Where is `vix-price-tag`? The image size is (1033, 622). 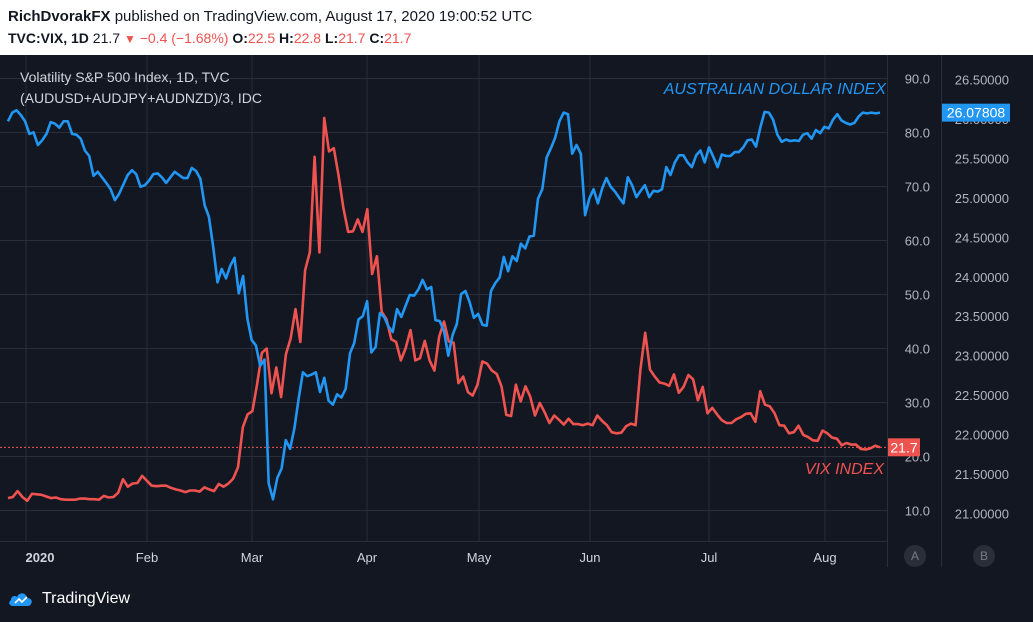 vix-price-tag is located at coordinates (904, 447).